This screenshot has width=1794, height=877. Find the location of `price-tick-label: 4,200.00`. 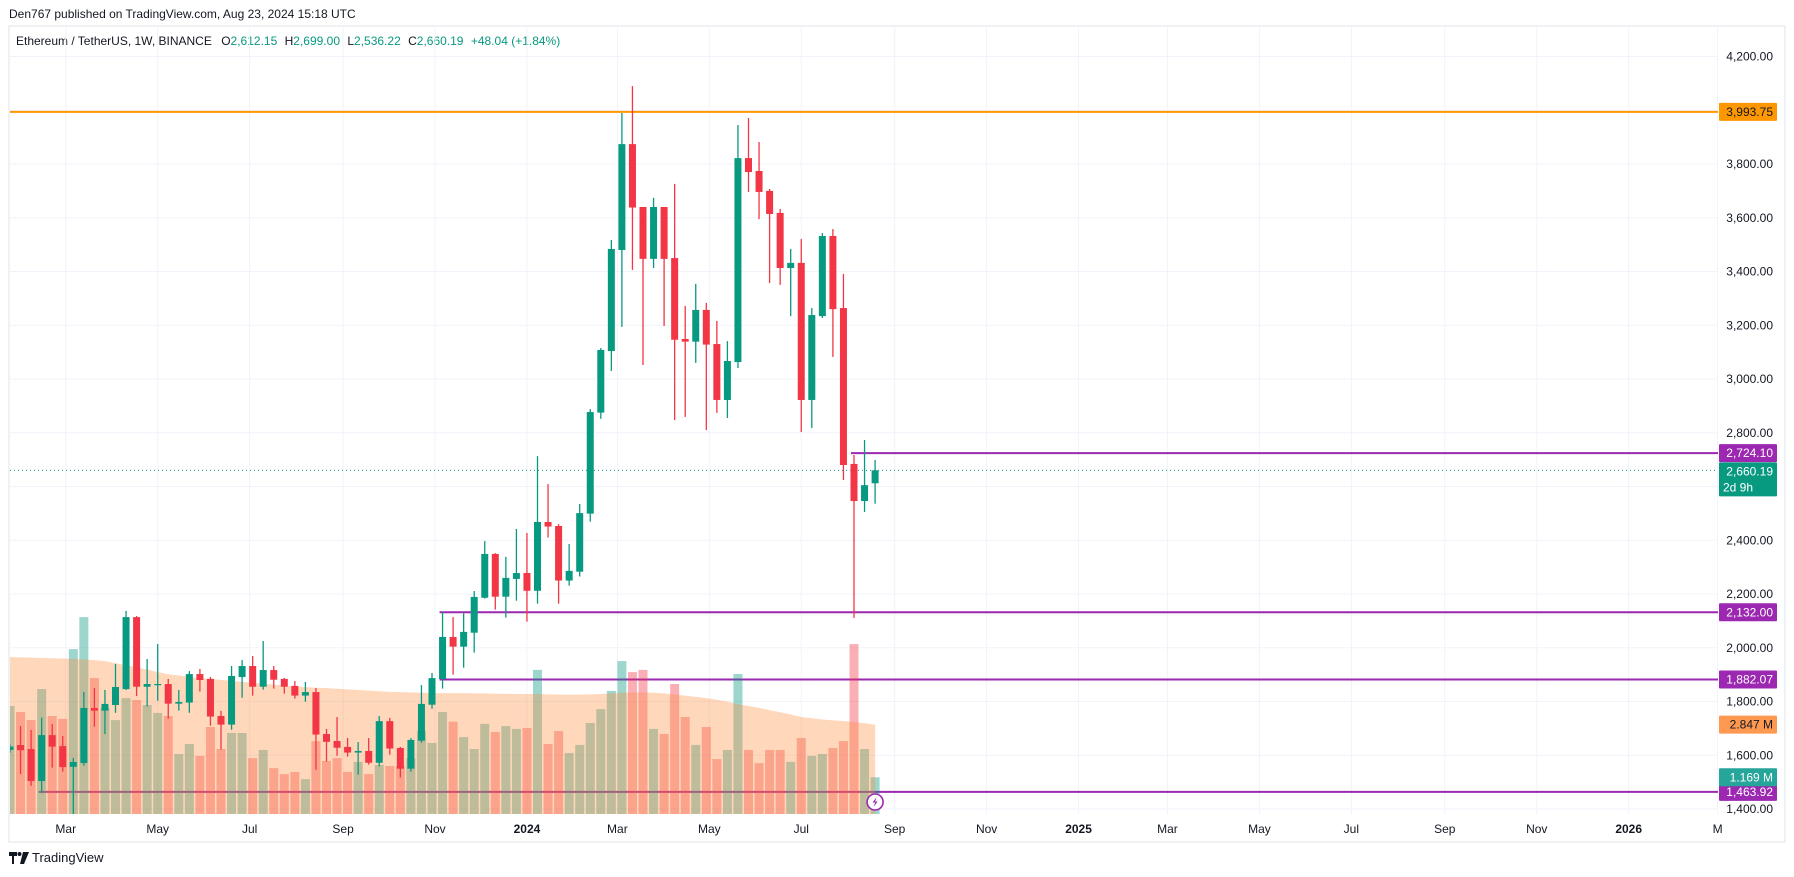

price-tick-label: 4,200.00 is located at coordinates (1749, 57).